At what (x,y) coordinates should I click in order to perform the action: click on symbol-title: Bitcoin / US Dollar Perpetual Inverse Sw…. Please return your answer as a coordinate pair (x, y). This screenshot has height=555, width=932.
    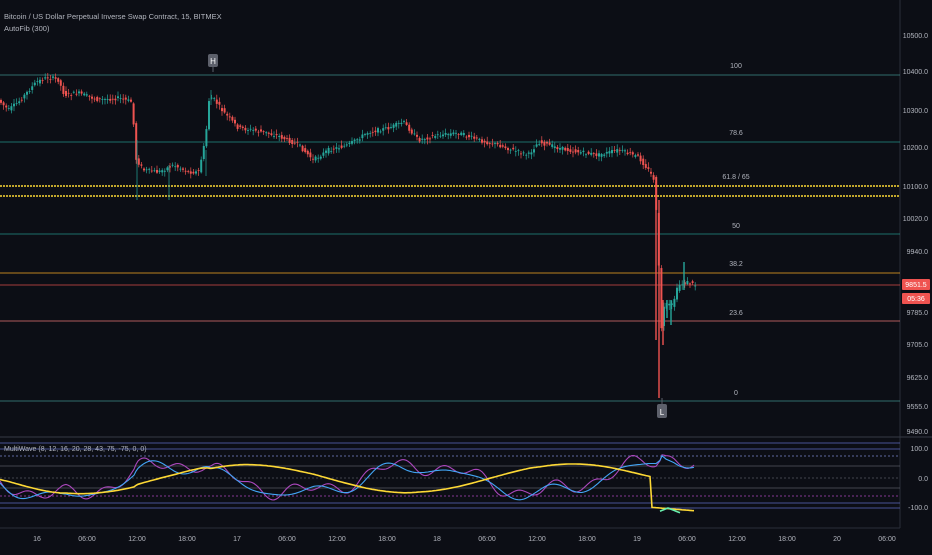
    Looking at the image, I should click on (113, 16).